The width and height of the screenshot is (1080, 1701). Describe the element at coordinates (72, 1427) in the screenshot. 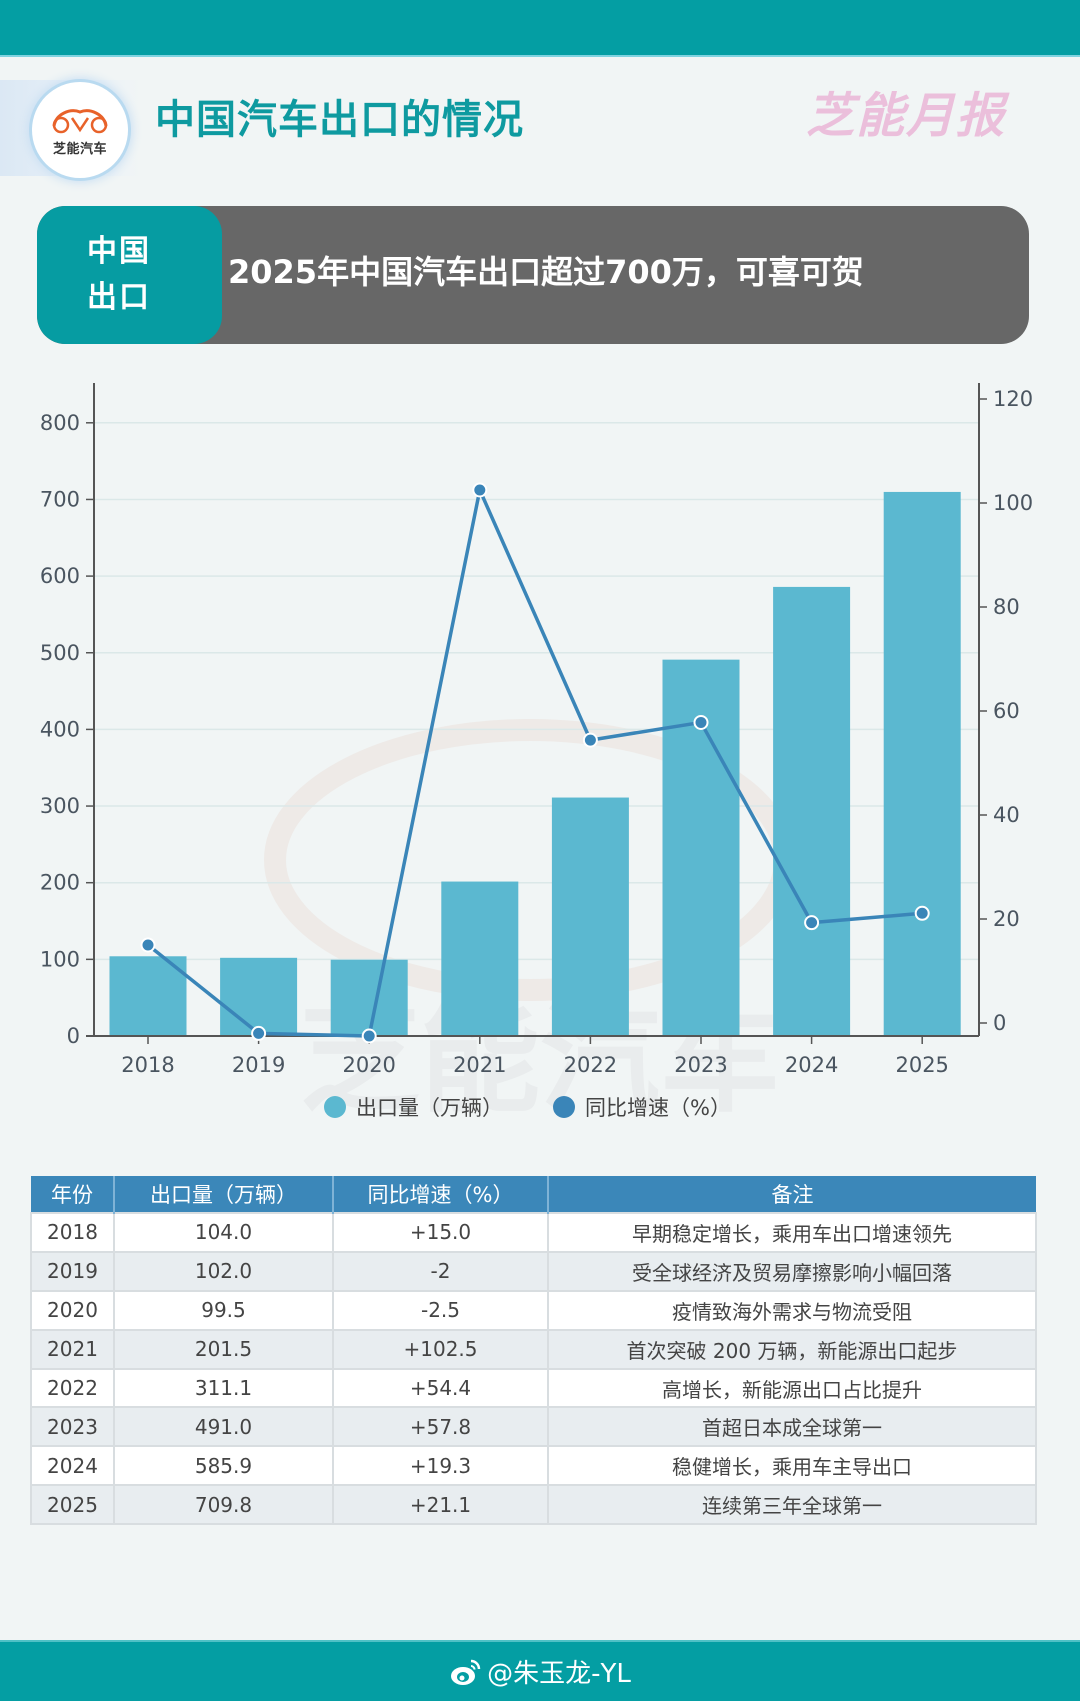

I see `cell-year: 2023` at that location.